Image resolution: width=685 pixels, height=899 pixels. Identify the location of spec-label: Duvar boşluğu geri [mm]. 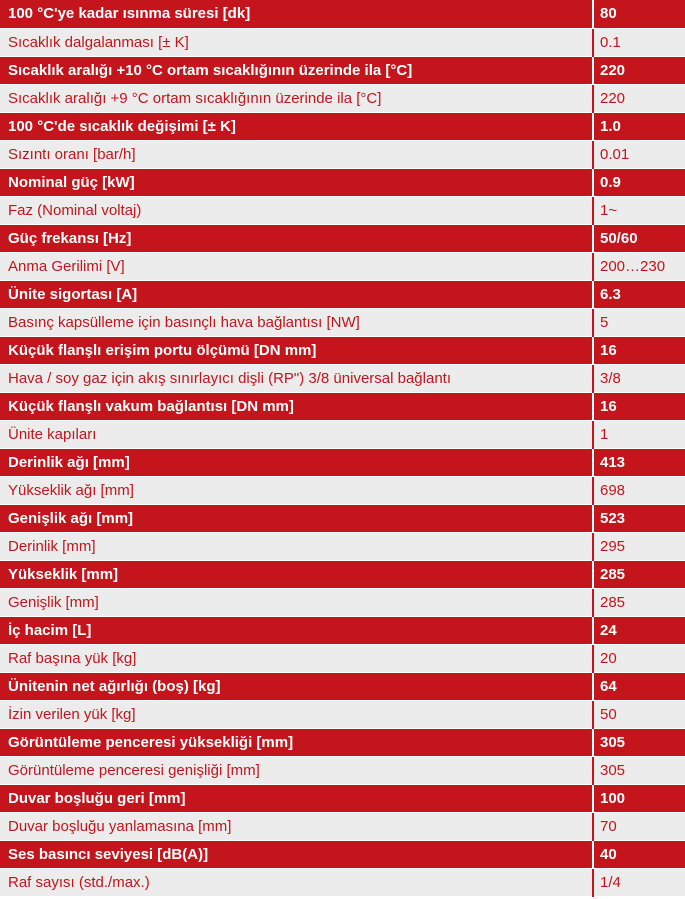
(296, 798).